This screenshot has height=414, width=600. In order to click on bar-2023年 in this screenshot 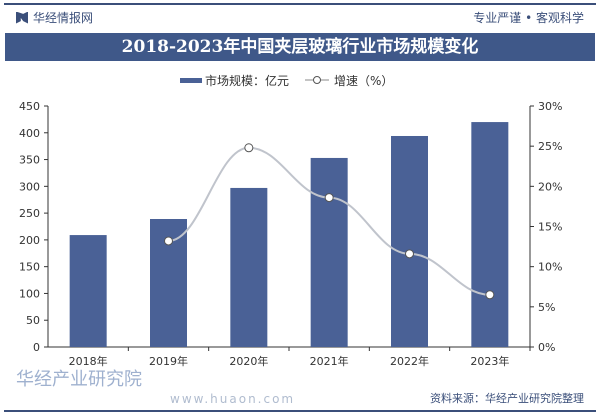, I will do `click(490, 234)`.